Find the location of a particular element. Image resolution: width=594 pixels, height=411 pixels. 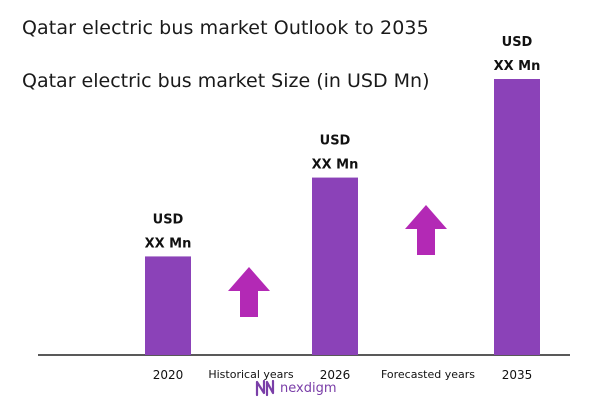

bar-2026 is located at coordinates (335, 266).